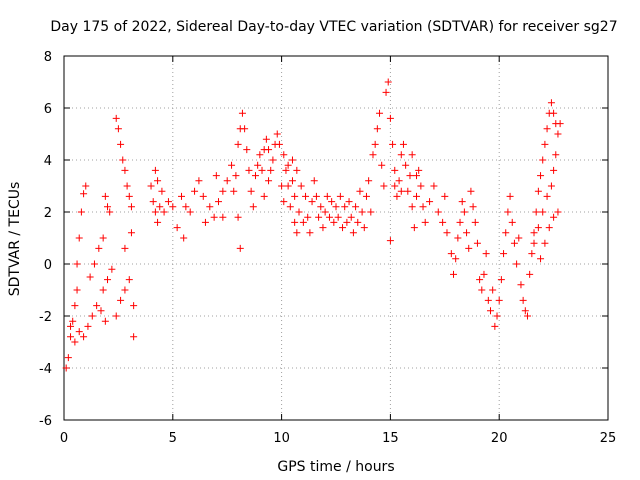  I want to click on y-tick-label: -4, so click(45, 369).